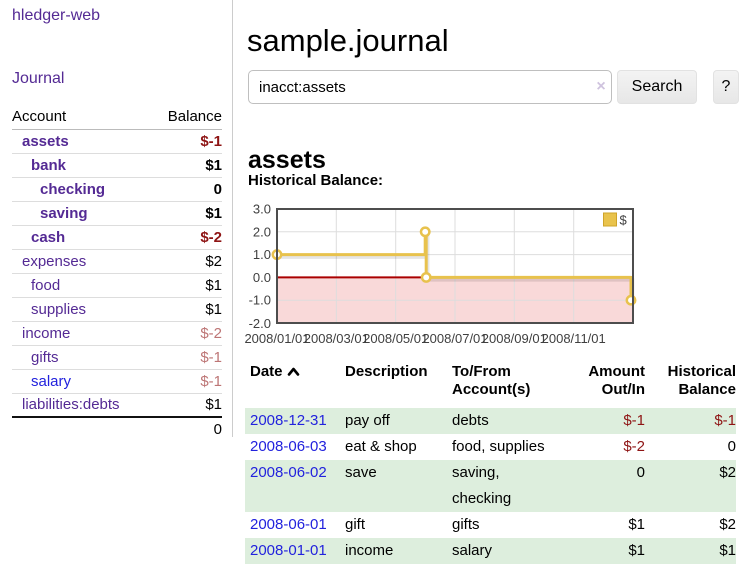 This screenshot has width=742, height=582. What do you see at coordinates (455, 266) in the screenshot?
I see `plot-border` at bounding box center [455, 266].